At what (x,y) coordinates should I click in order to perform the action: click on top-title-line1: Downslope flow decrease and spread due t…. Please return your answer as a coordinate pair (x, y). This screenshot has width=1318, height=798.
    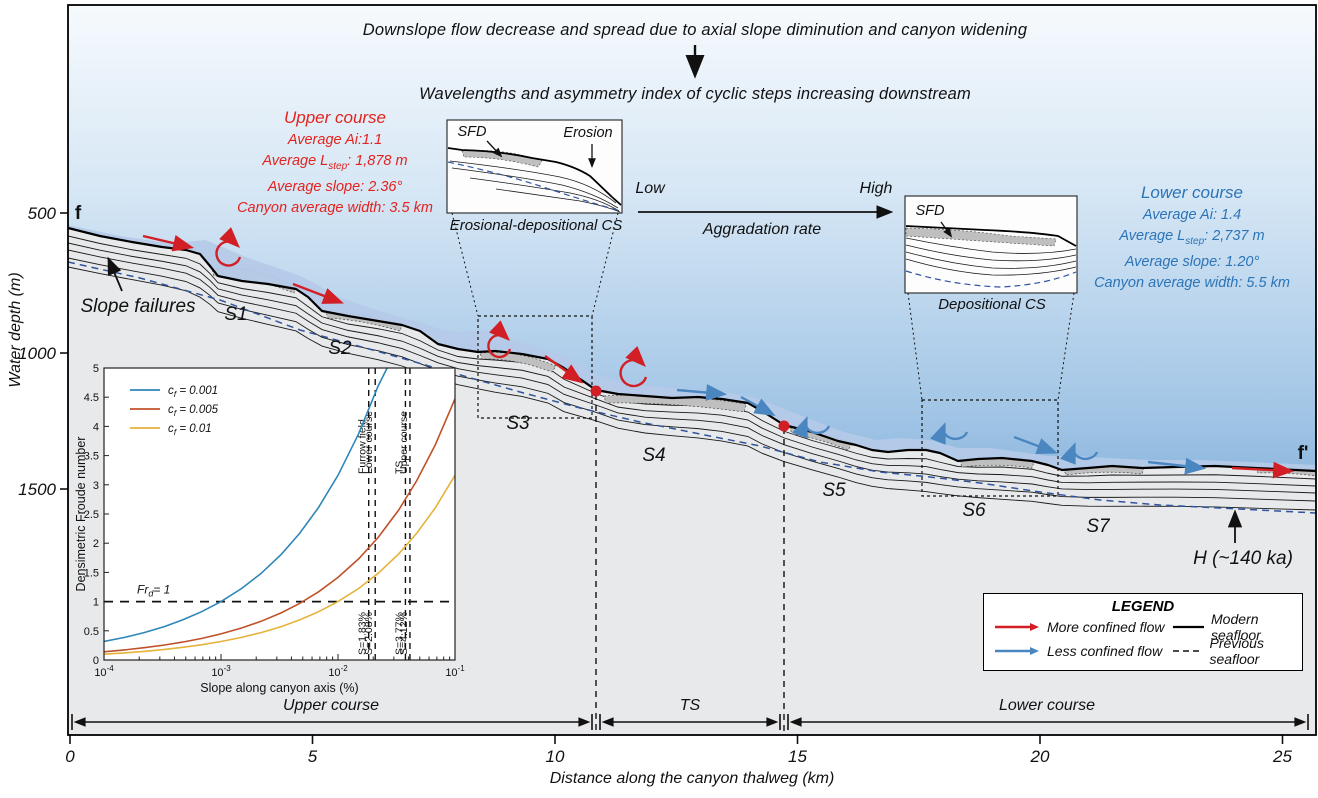
    Looking at the image, I should click on (695, 30).